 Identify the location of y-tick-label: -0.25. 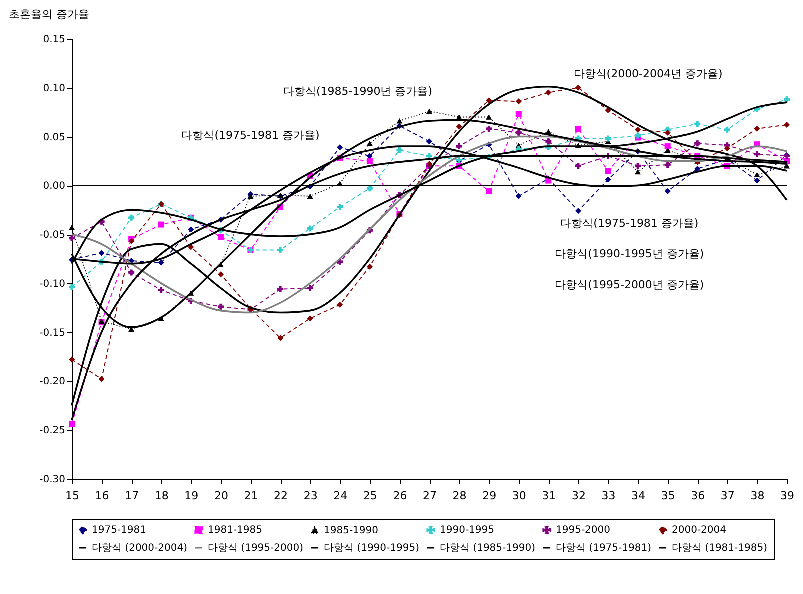
(53, 431).